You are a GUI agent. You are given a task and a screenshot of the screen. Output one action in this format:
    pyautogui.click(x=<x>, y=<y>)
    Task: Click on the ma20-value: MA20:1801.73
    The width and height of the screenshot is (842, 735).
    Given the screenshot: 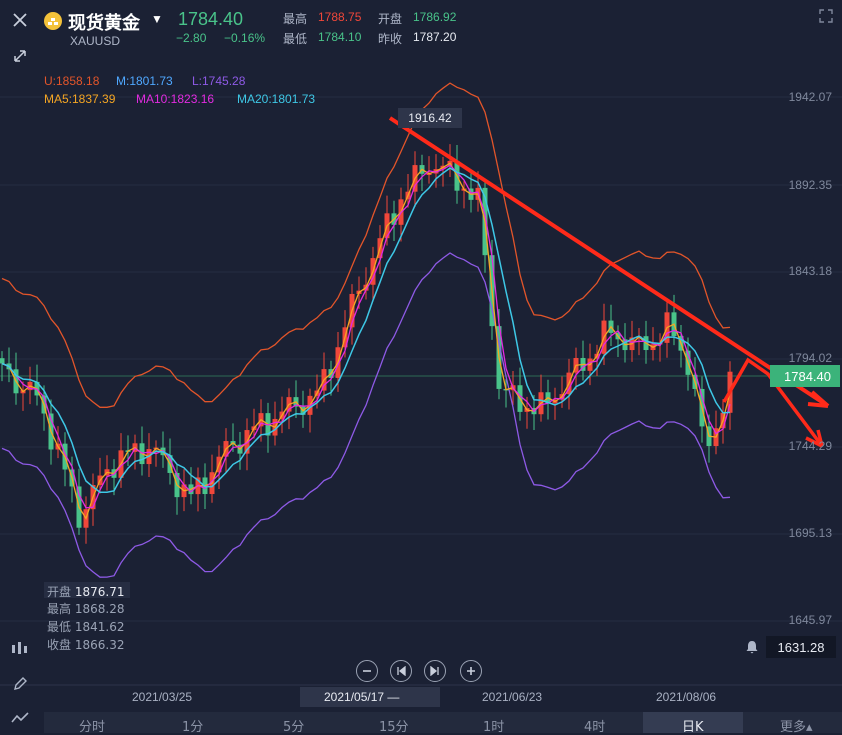 What is the action you would take?
    pyautogui.click(x=276, y=99)
    